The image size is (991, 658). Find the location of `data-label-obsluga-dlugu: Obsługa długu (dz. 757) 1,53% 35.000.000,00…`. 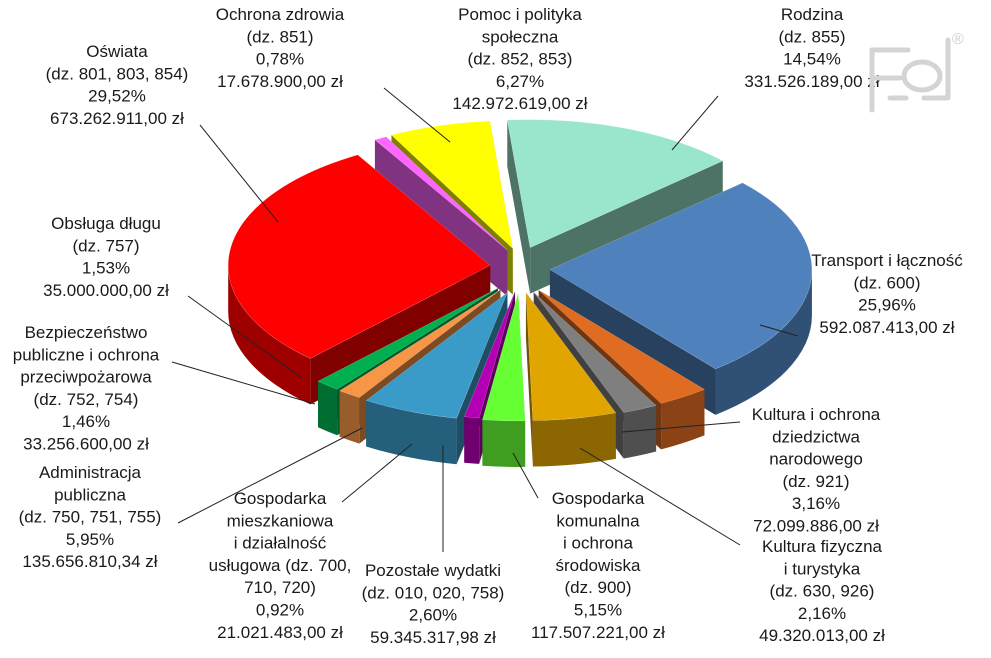

data-label-obsluga-dlugu: Obsługa długu (dz. 757) 1,53% 35.000.000,00… is located at coordinates (106, 257).